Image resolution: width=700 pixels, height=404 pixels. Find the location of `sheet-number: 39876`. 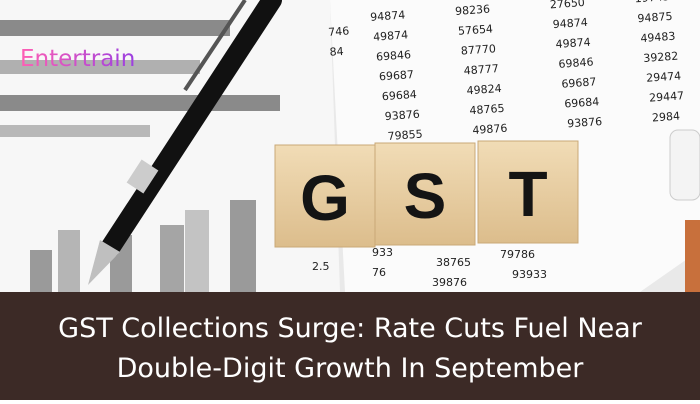

sheet-number: 39876 is located at coordinates (449, 282).